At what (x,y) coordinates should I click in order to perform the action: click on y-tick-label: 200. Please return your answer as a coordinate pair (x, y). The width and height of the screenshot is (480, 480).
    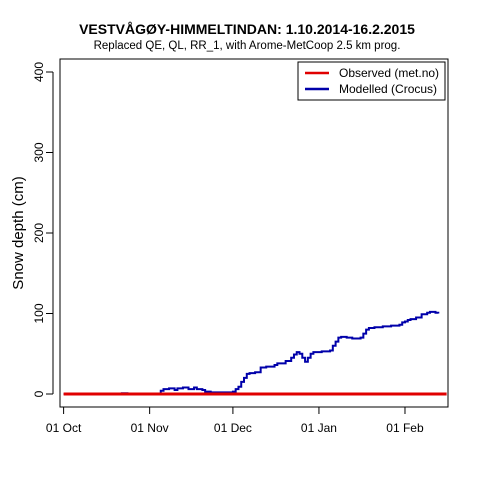
    Looking at the image, I should click on (39, 233).